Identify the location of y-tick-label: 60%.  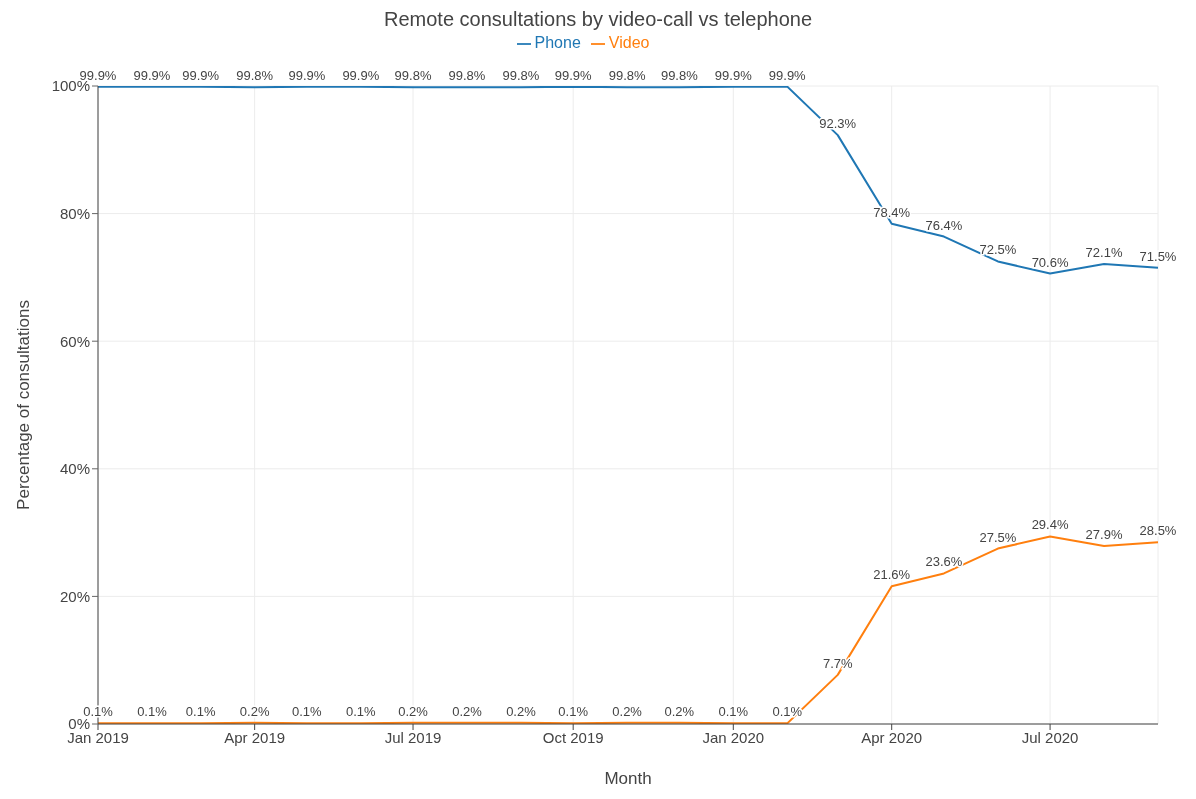
(74, 341).